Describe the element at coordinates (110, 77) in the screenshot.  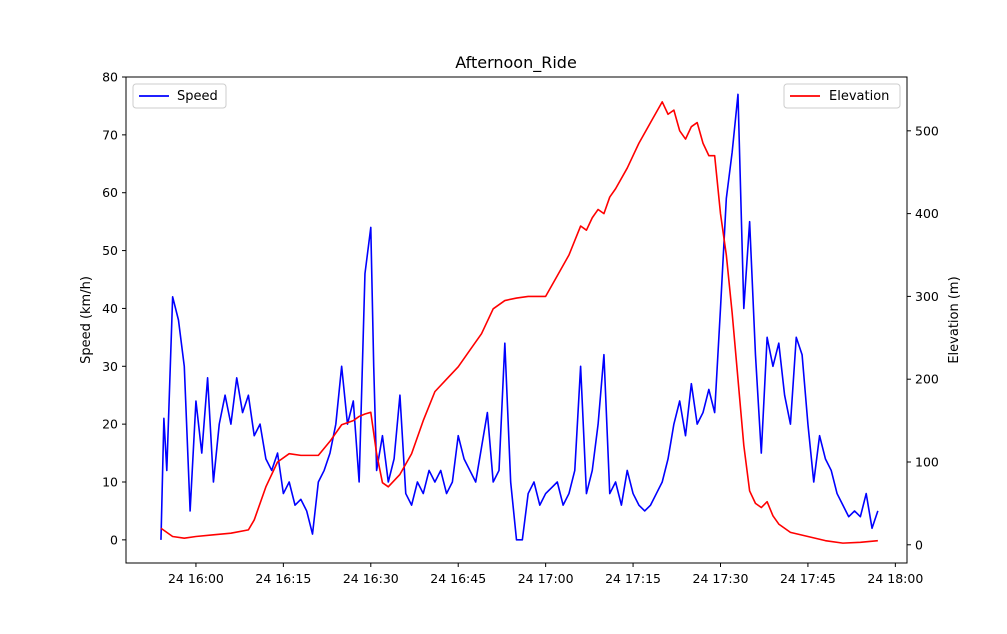
I see `y-left-tick-label: 80` at that location.